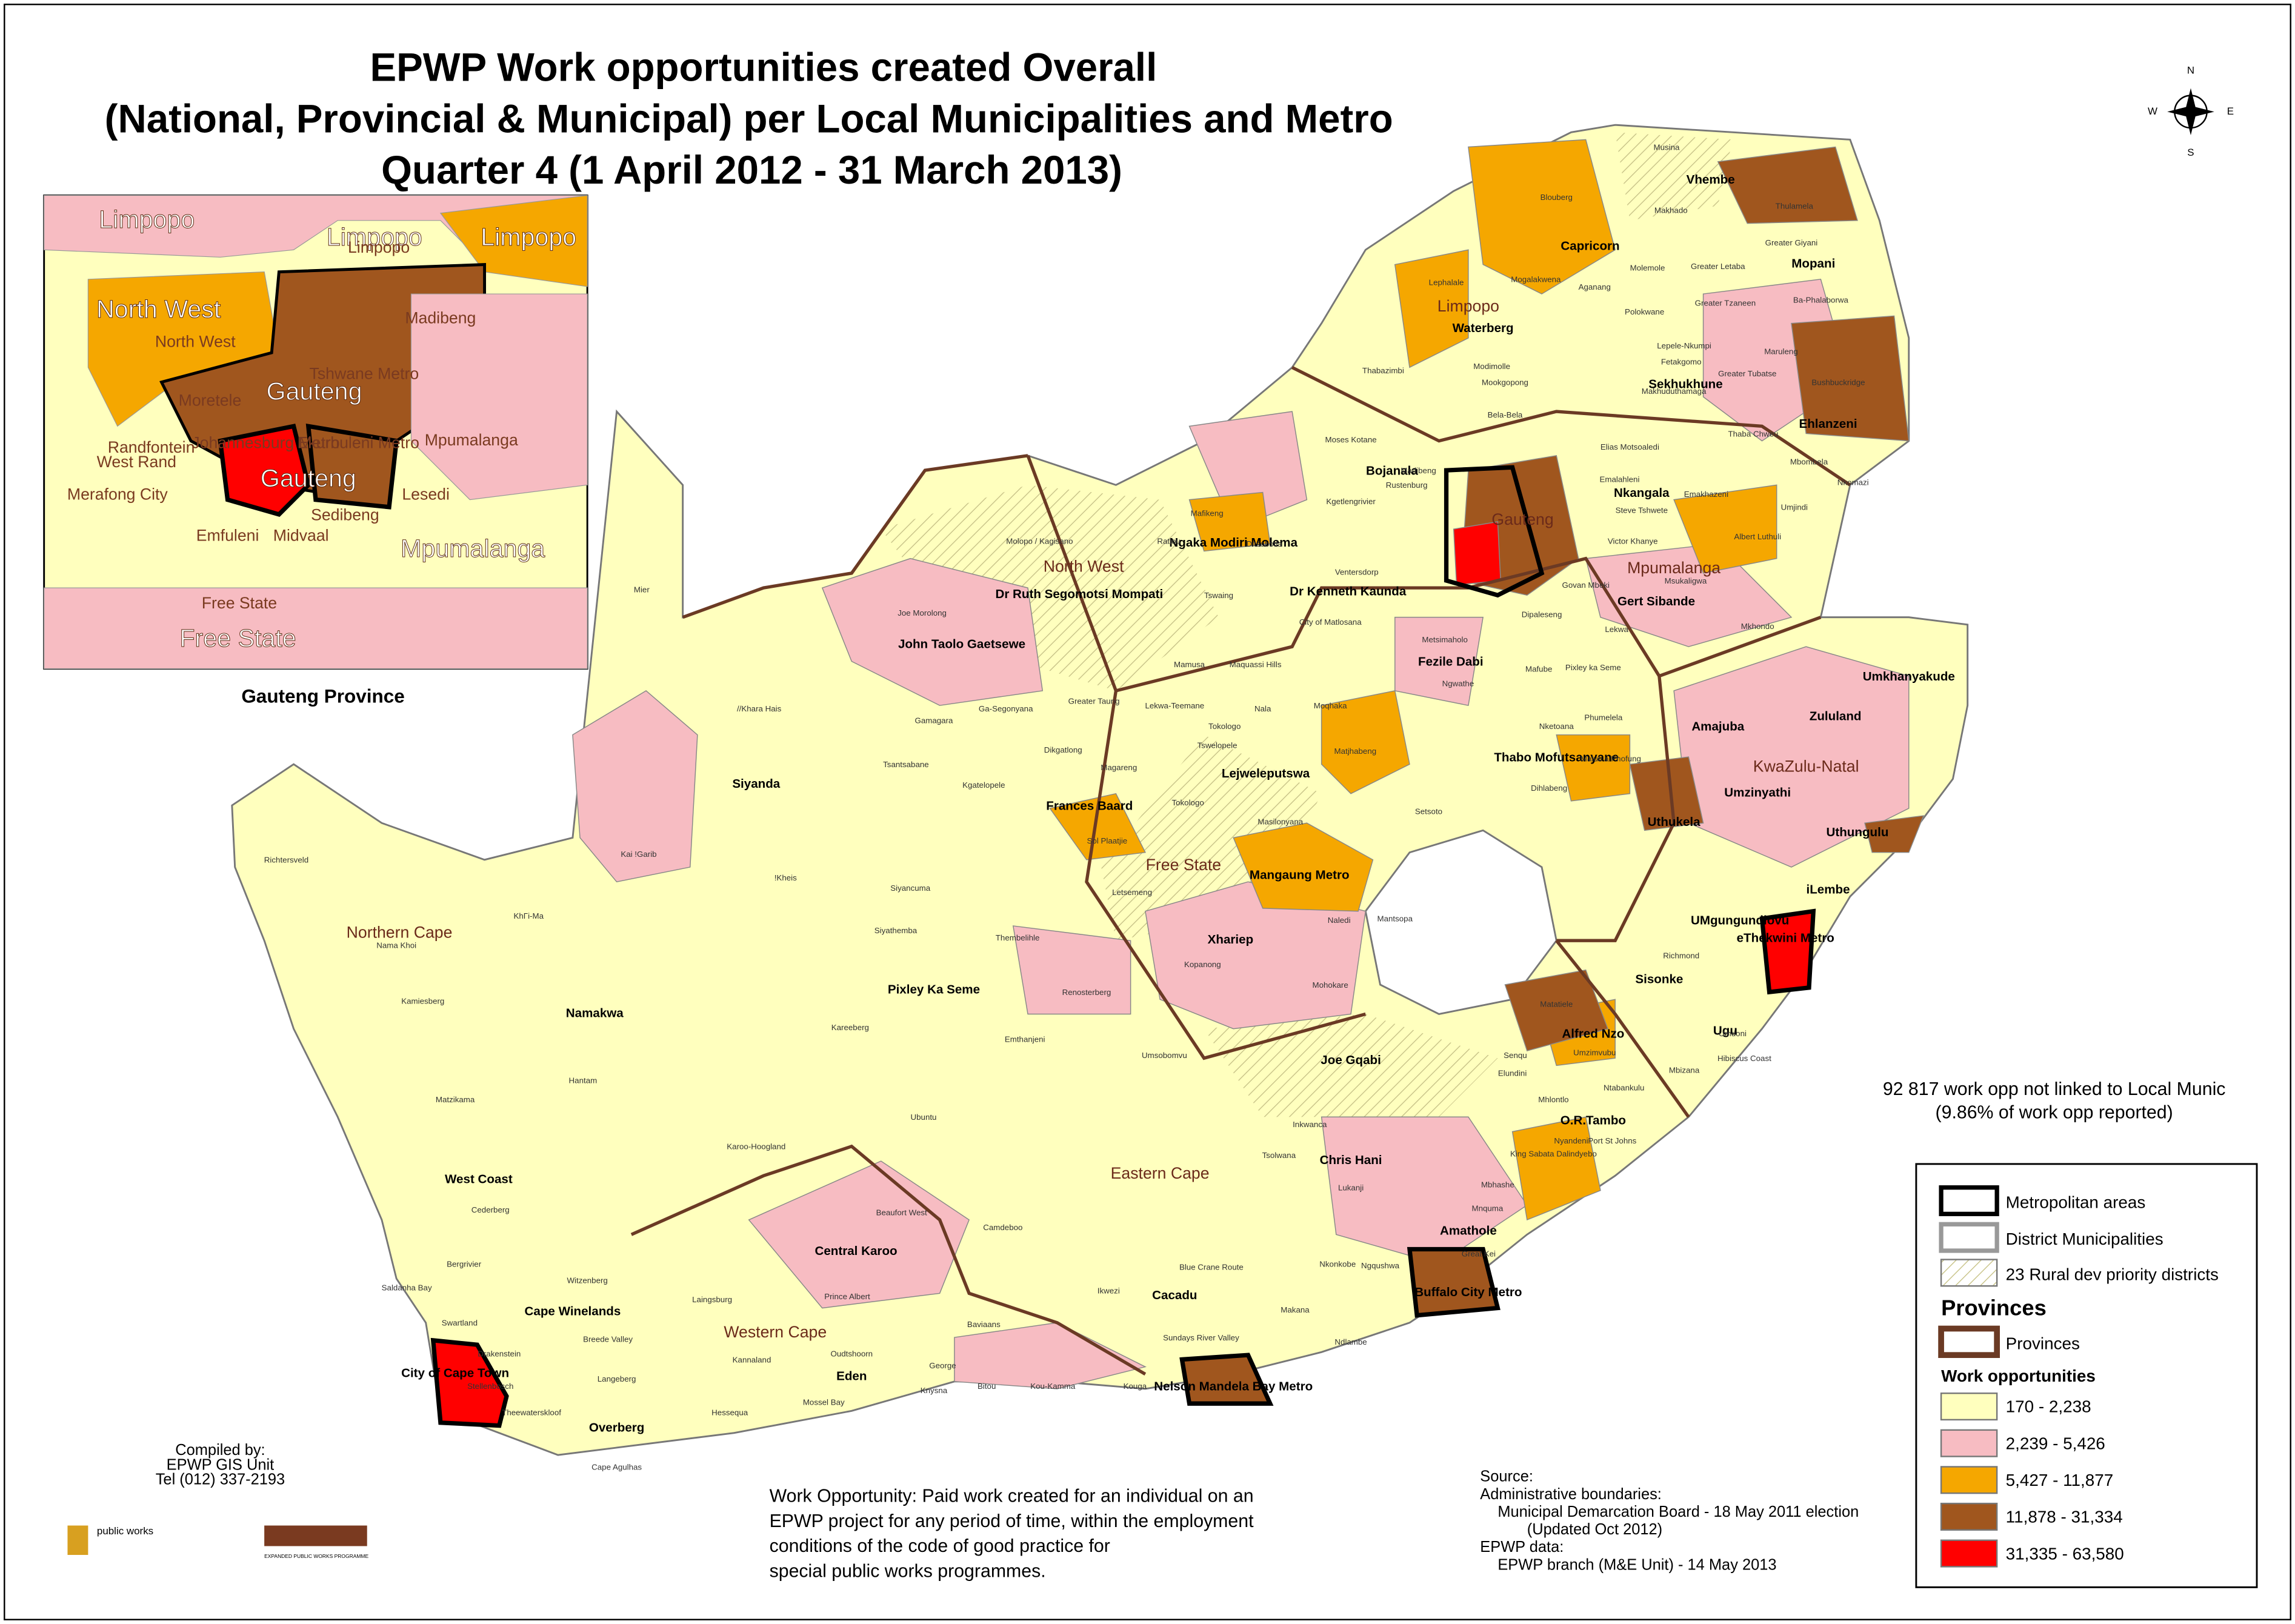  Describe the element at coordinates (1571, 1494) in the screenshot. I see `source-line: Administrative boundaries:` at that location.